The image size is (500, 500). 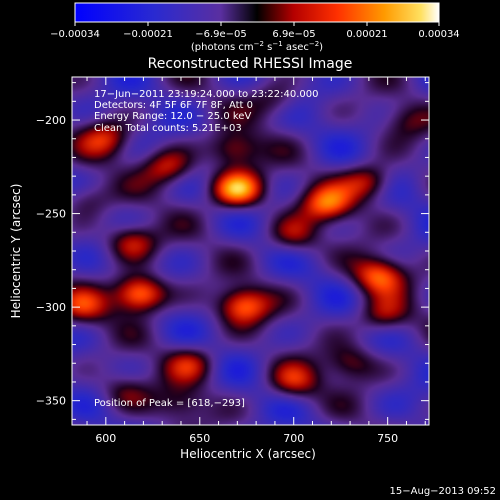 What do you see at coordinates (173, 105) in the screenshot?
I see `annotation-detectors: Detectors: 4F 5F 6F 7F 8F, Att 0` at bounding box center [173, 105].